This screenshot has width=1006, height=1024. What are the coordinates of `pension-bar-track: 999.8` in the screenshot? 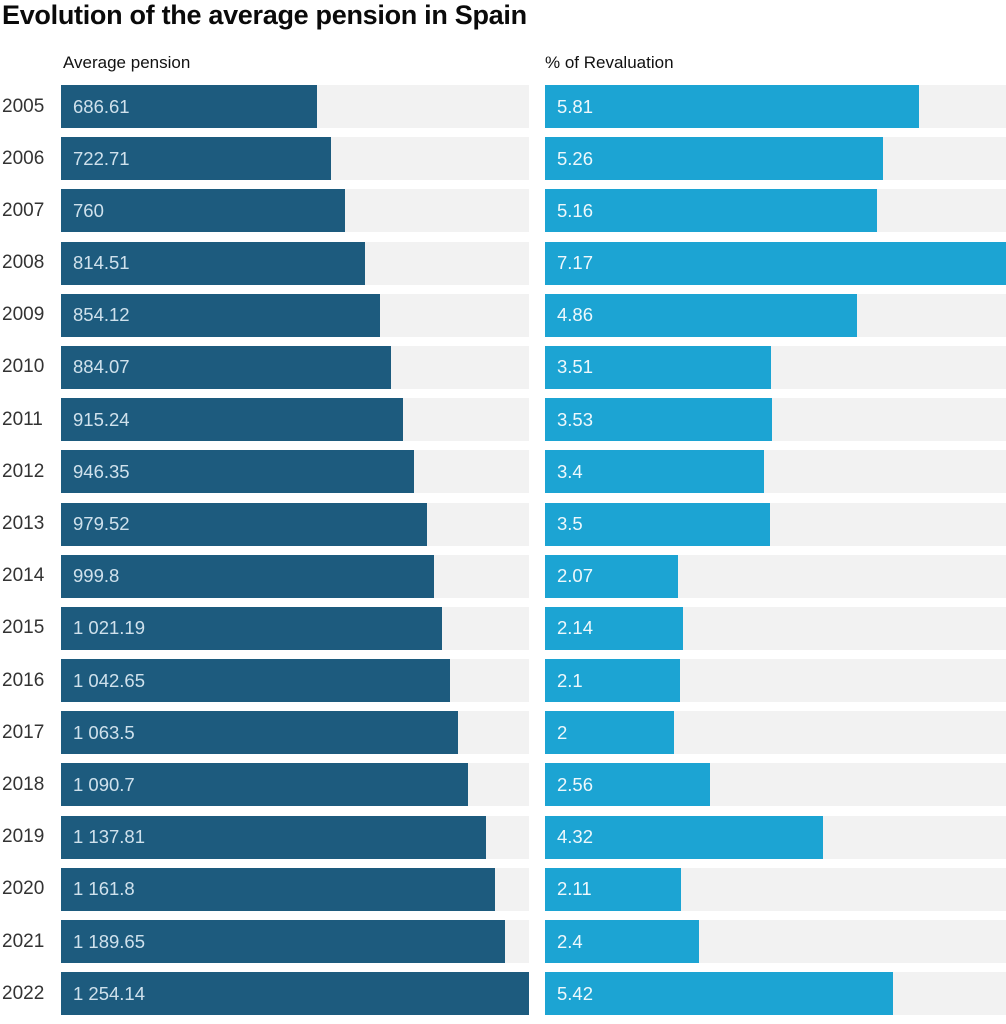 It's located at (295, 576).